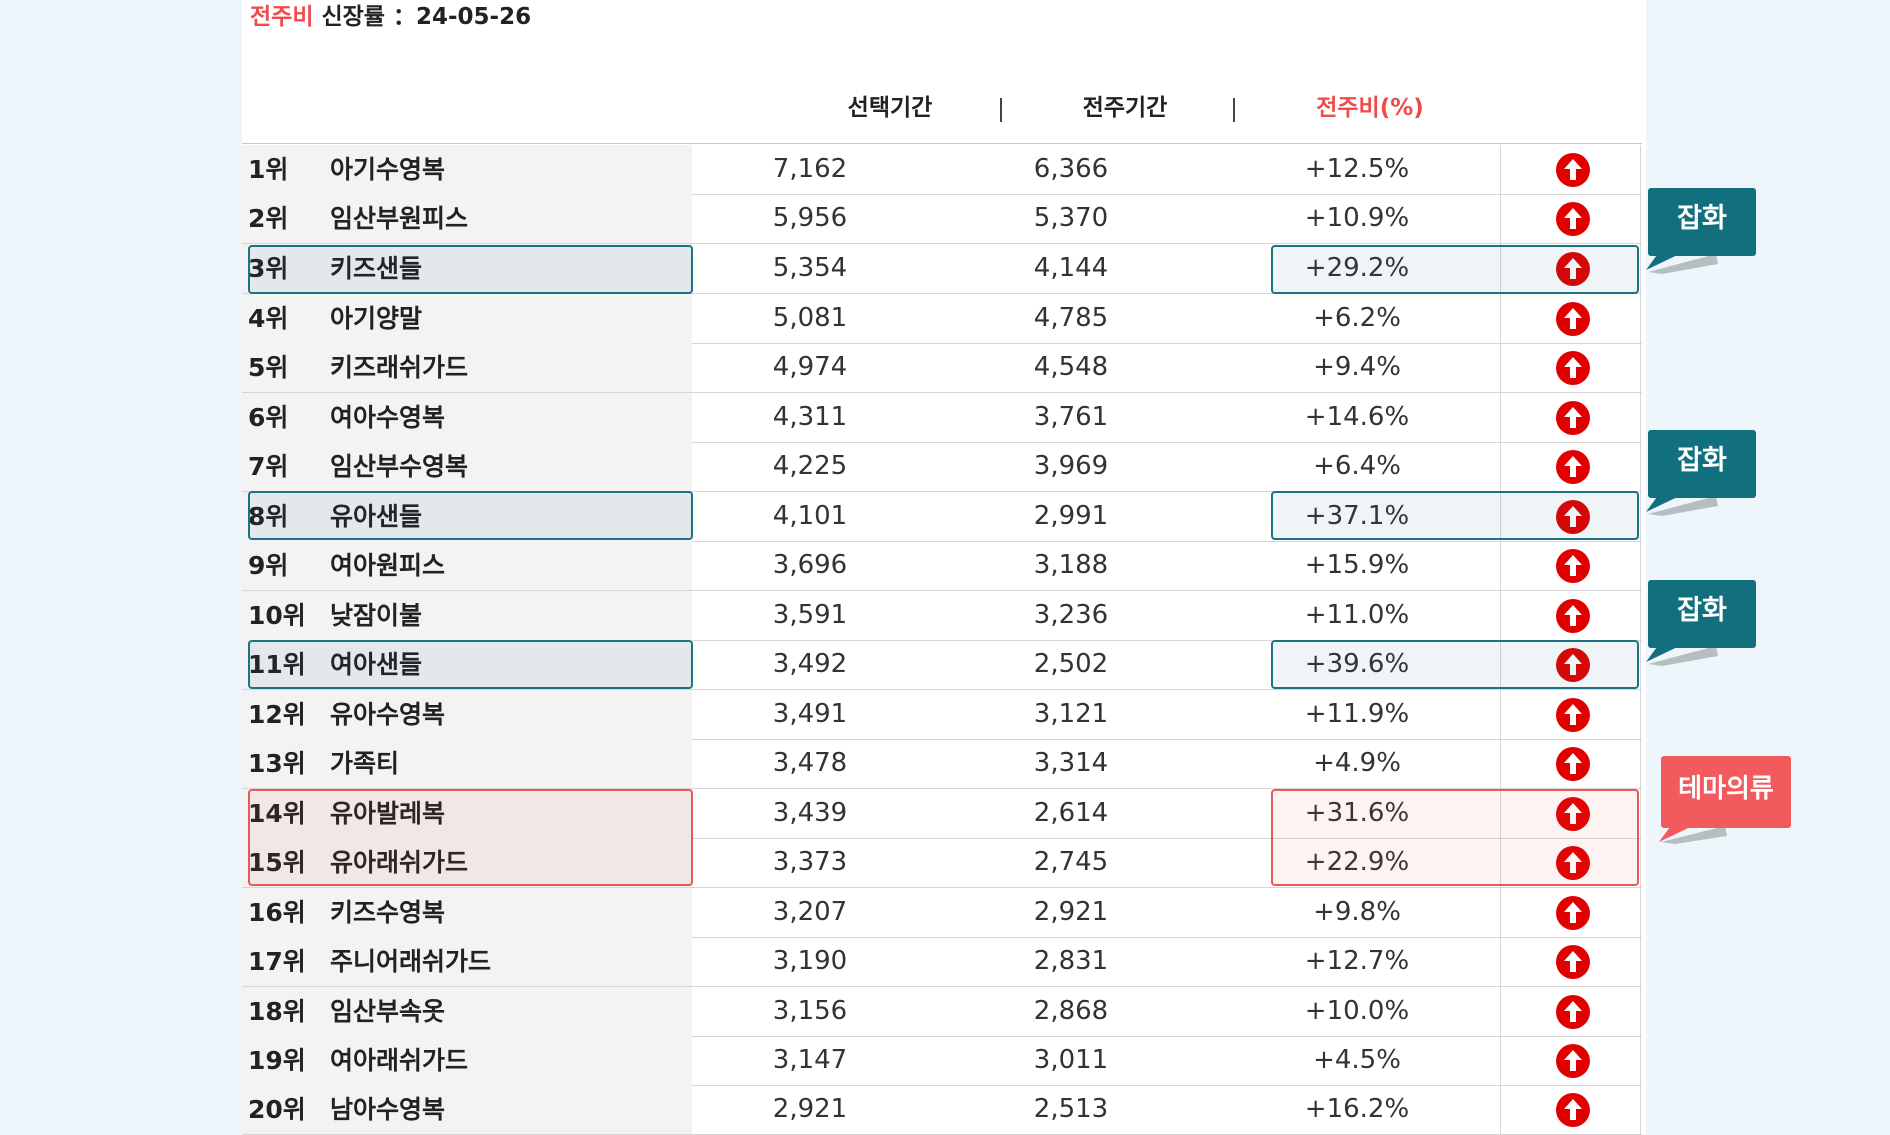 The image size is (1890, 1135). What do you see at coordinates (388, 912) in the screenshot?
I see `keyword-name: 키즈수영복` at bounding box center [388, 912].